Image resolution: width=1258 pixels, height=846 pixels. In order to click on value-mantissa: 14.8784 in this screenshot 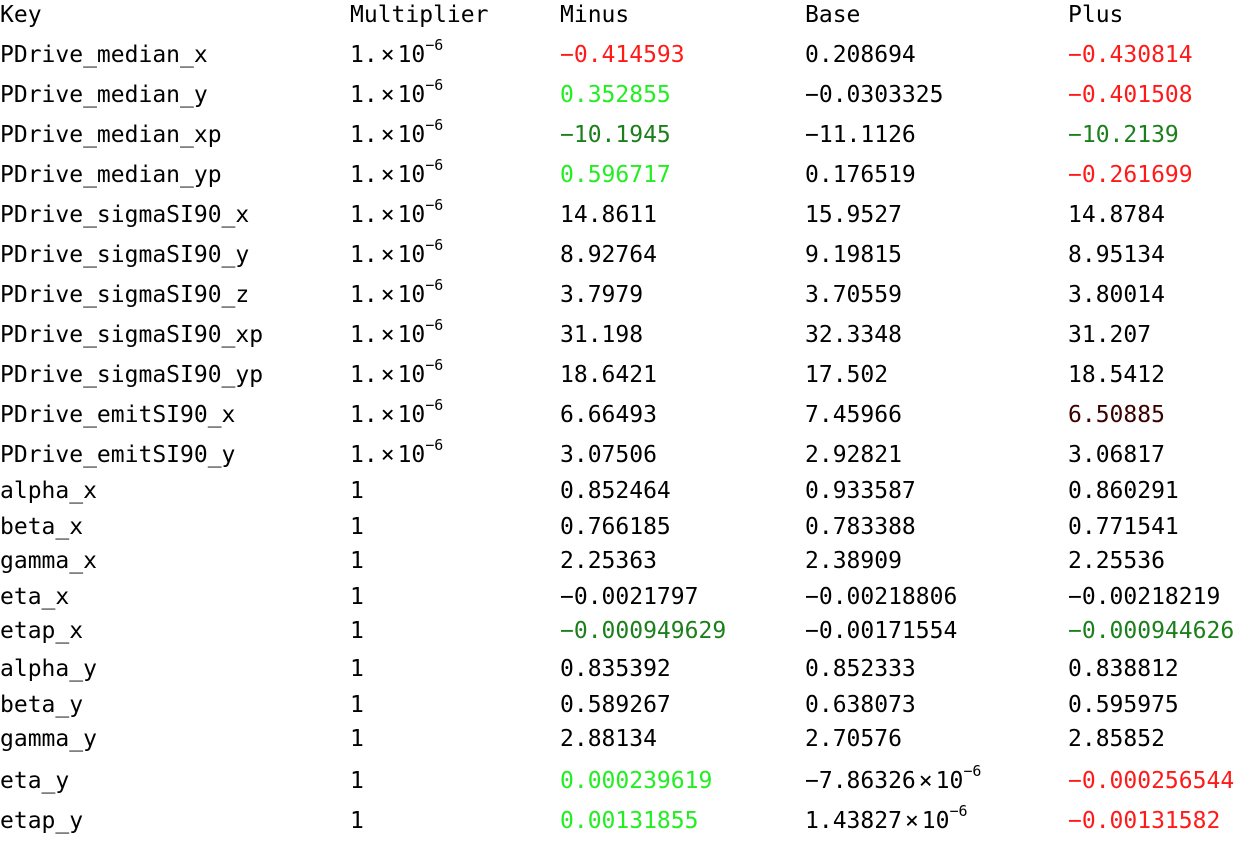, I will do `click(1116, 215)`.